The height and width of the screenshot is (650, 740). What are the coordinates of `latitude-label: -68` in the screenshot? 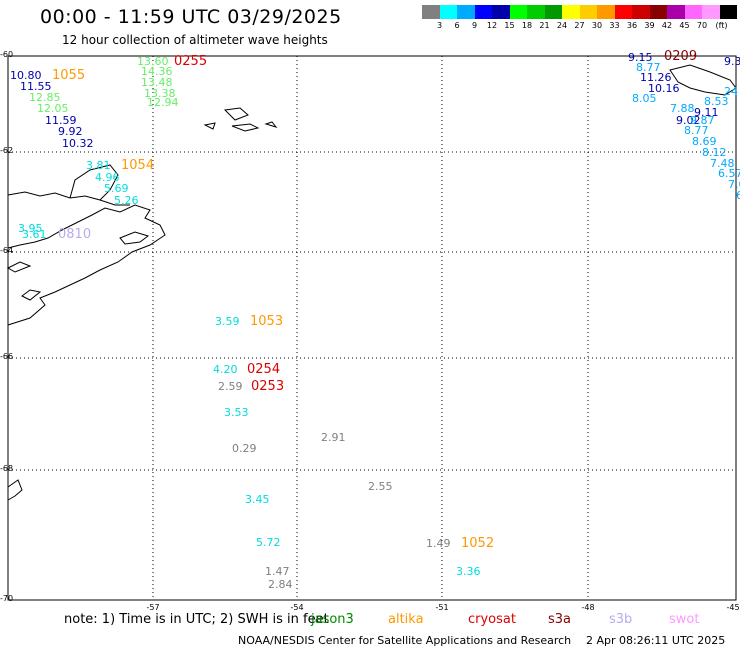 It's located at (7, 468).